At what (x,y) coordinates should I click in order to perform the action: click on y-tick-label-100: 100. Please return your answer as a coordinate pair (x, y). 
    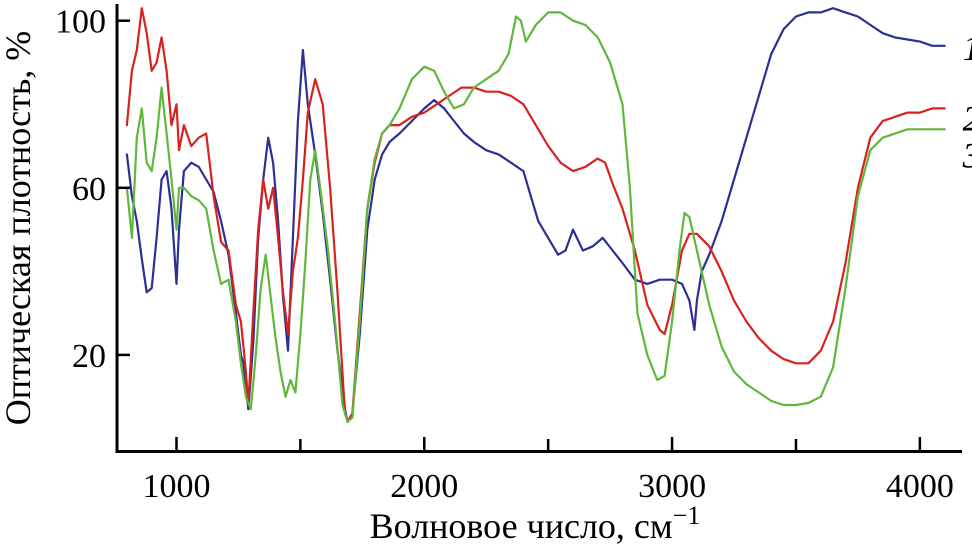
    Looking at the image, I should click on (80, 22).